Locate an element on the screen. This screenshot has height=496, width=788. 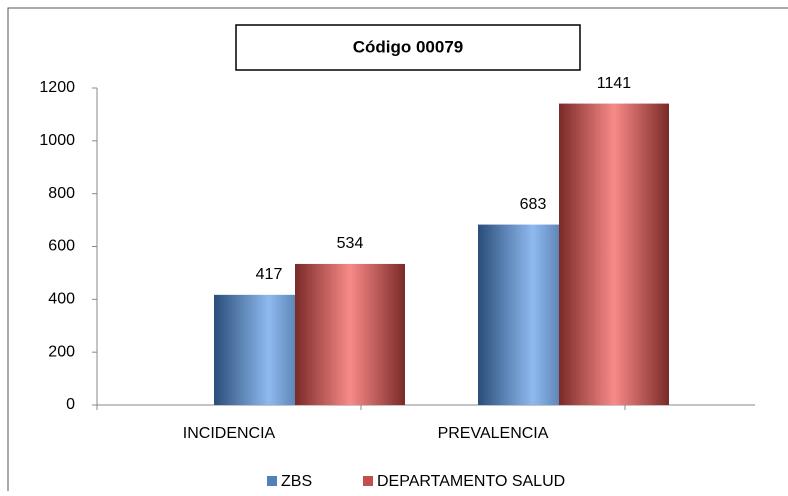
x-tick-label: PREVALENCIA is located at coordinates (493, 433).